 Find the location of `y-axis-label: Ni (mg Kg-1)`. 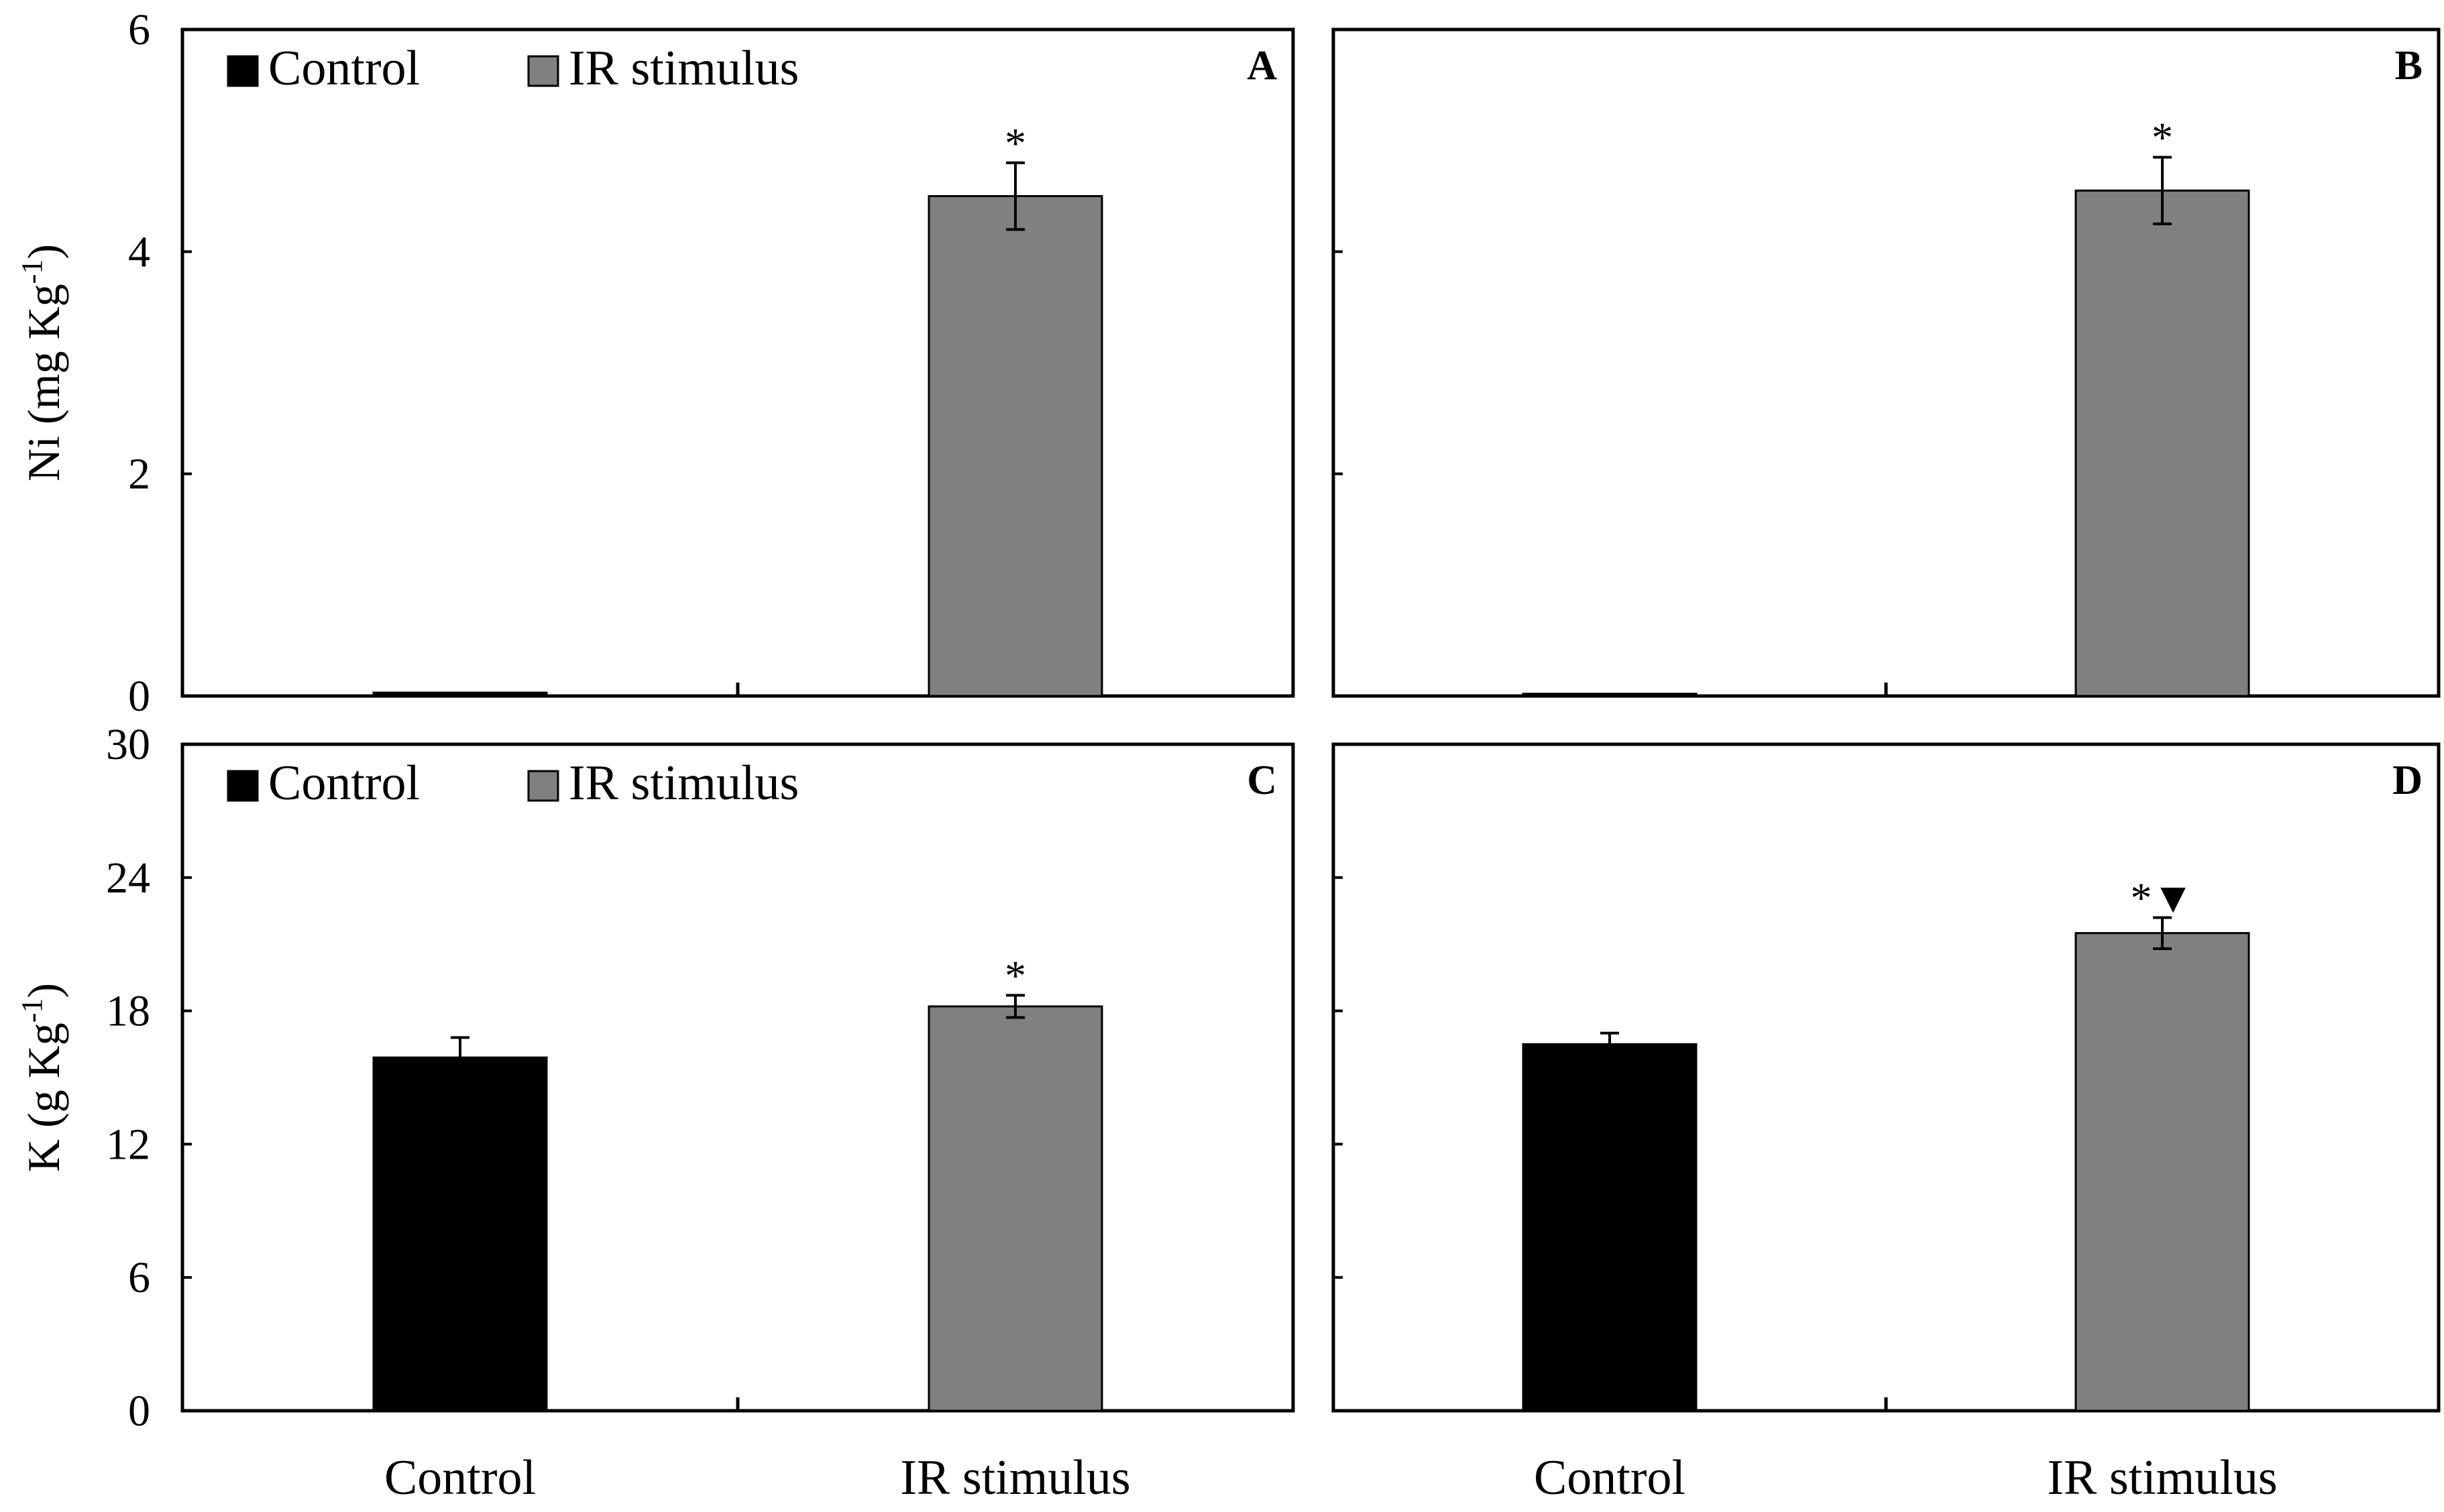

y-axis-label: Ni (mg Kg-1) is located at coordinates (42, 362).